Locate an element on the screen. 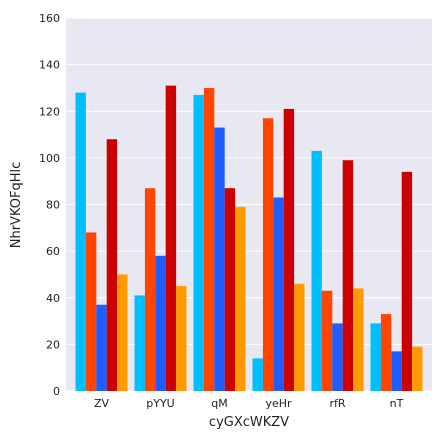 This screenshot has height=444, width=444. y-axis-ticks: 0 20 40 60 80 100 120 140 160 is located at coordinates (49, 205).